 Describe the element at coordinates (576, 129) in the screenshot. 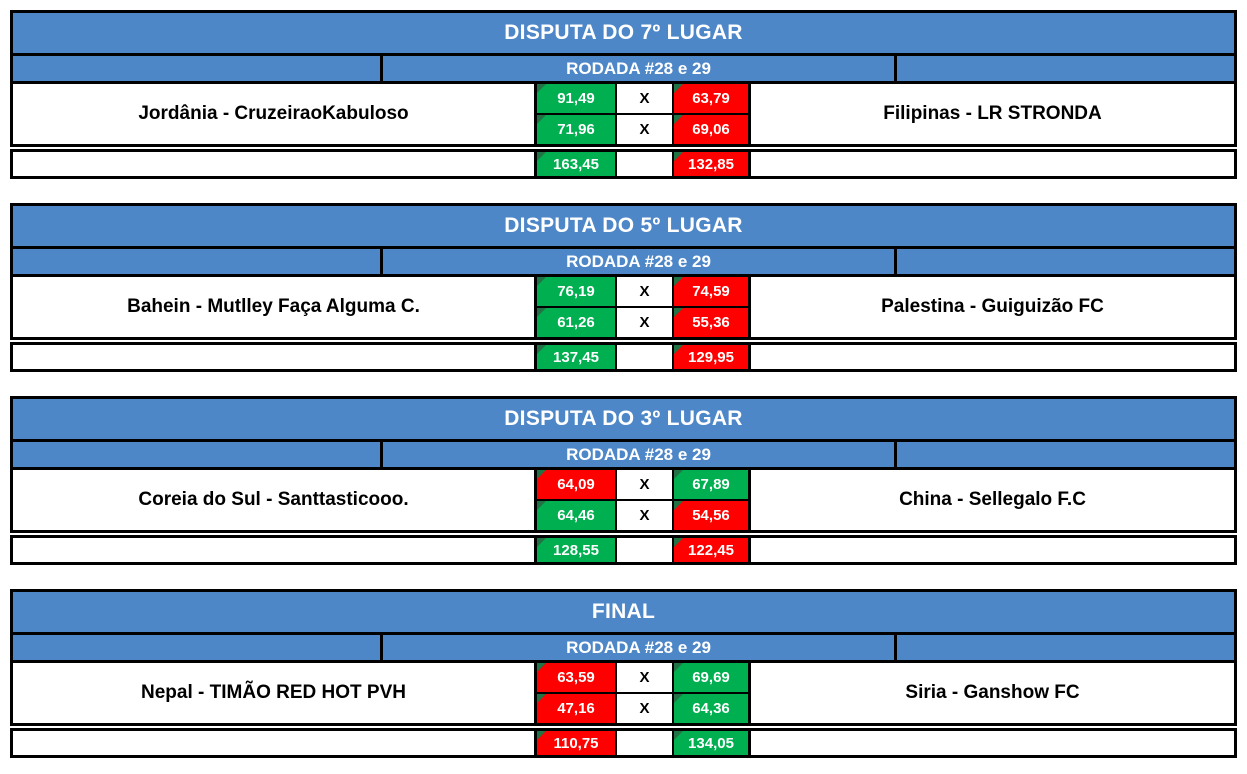

I see `home-score-round2: 71,96` at that location.